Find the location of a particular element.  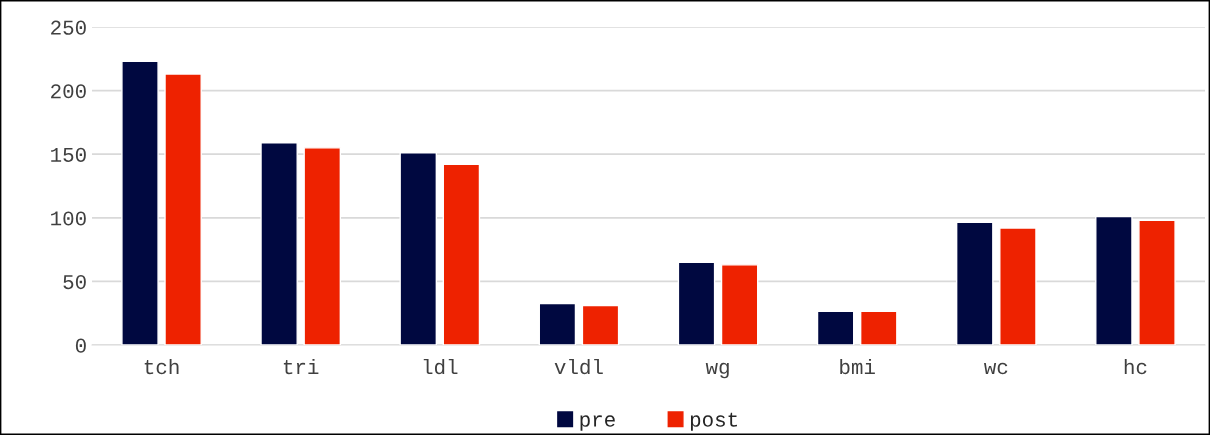

y-tick-label: 250 is located at coordinates (68, 27).